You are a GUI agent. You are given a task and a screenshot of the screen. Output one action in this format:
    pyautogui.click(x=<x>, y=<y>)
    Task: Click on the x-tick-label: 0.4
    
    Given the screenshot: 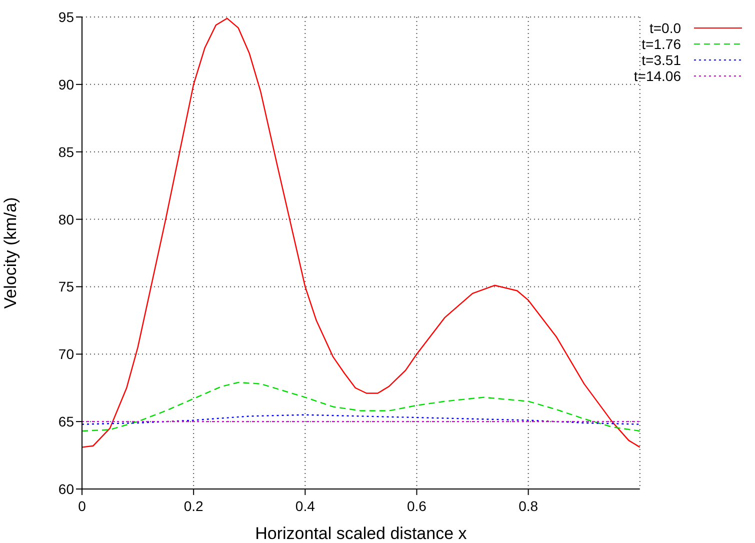 What is the action you would take?
    pyautogui.click(x=305, y=506)
    